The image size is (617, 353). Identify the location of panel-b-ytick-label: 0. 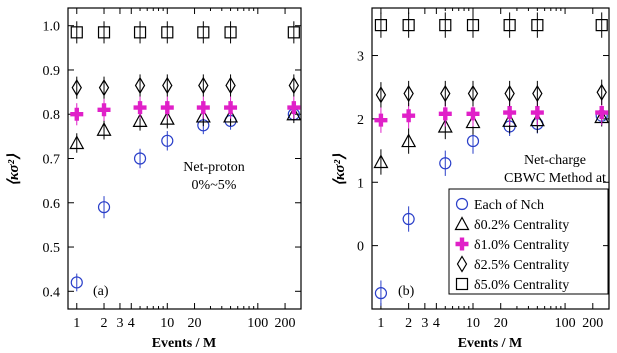
(360, 247).